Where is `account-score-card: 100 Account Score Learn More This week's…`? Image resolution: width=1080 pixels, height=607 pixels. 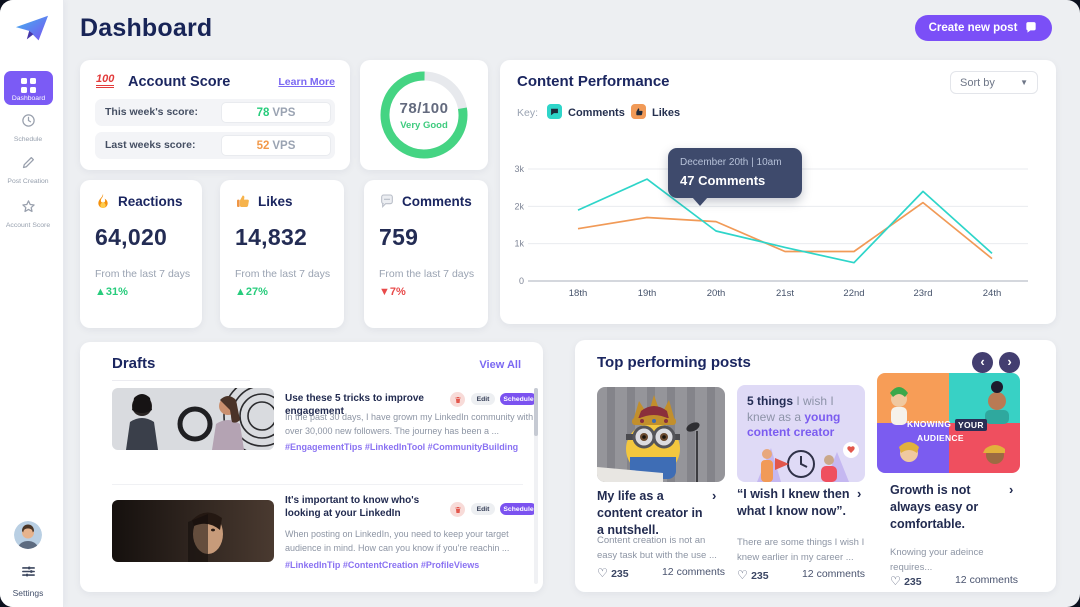
account-score-card: 100 Account Score Learn More This week's… is located at coordinates (215, 115).